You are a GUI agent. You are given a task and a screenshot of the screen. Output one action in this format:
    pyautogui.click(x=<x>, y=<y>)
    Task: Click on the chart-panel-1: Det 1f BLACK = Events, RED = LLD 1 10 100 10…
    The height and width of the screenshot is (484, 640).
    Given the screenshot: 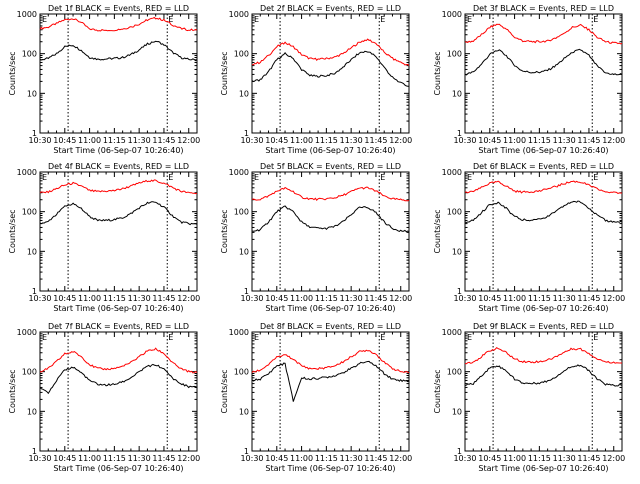 What is the action you would take?
    pyautogui.click(x=104, y=79)
    